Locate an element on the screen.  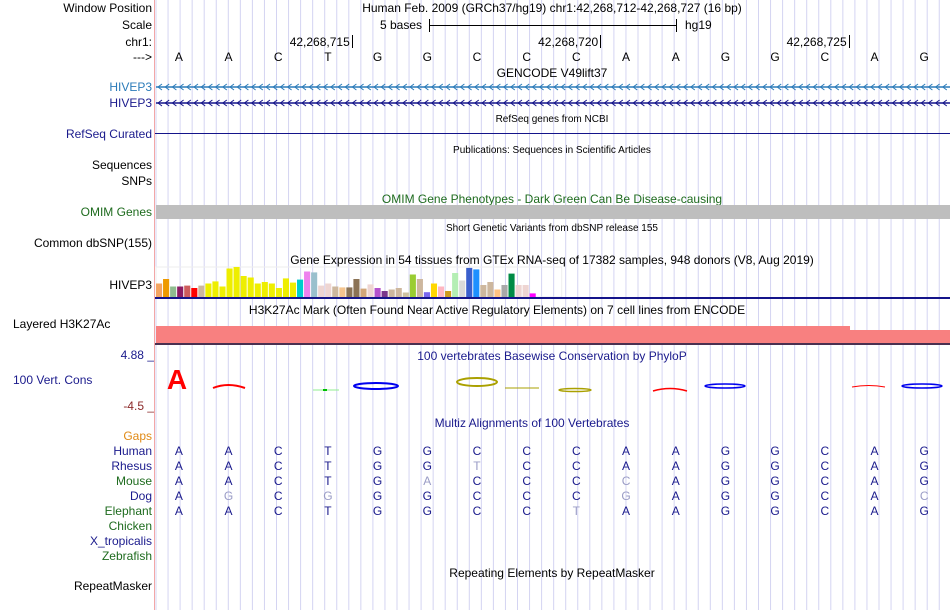
alignment-base: C is located at coordinates (626, 481).